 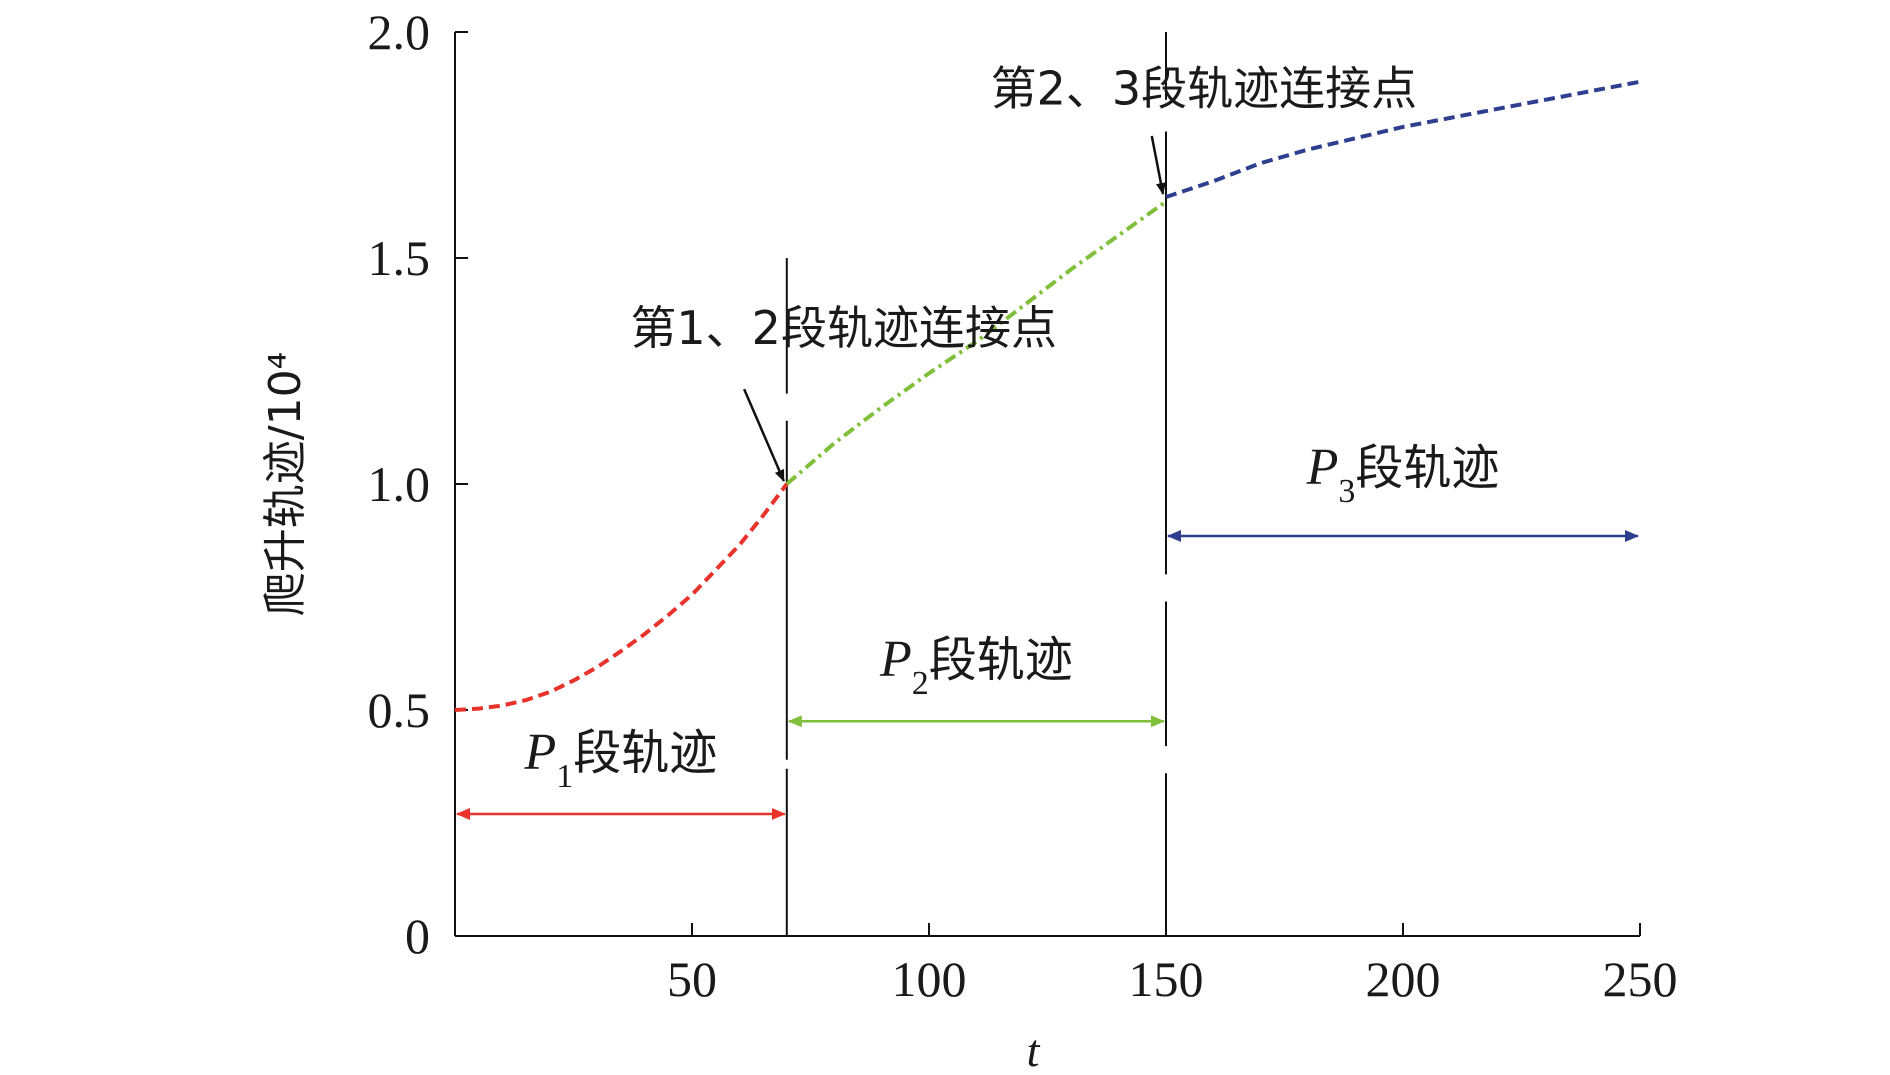 I want to click on y-tick-label: 1.5, so click(x=399, y=258).